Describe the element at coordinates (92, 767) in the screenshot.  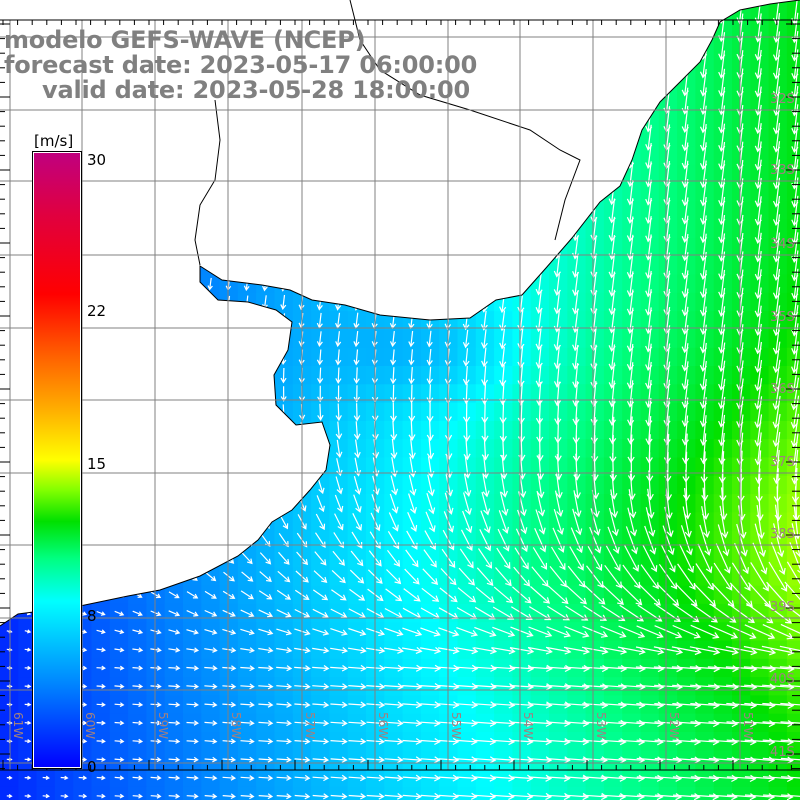
I see `colorbar-tick-label: 0` at that location.